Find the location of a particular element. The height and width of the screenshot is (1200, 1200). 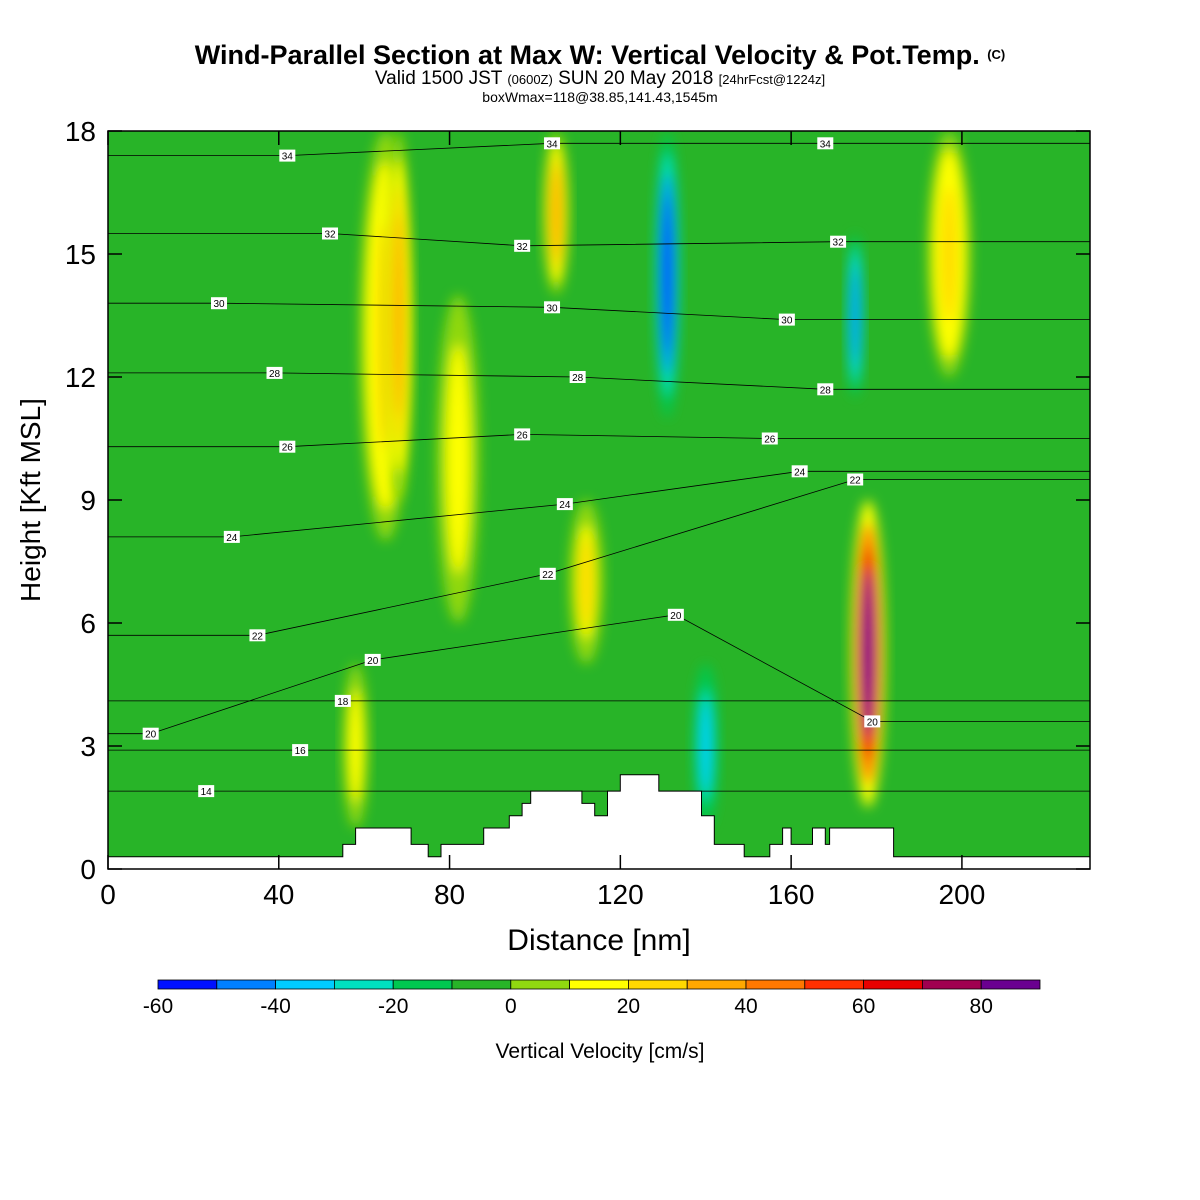

y-tick-label: 3 is located at coordinates (88, 746).